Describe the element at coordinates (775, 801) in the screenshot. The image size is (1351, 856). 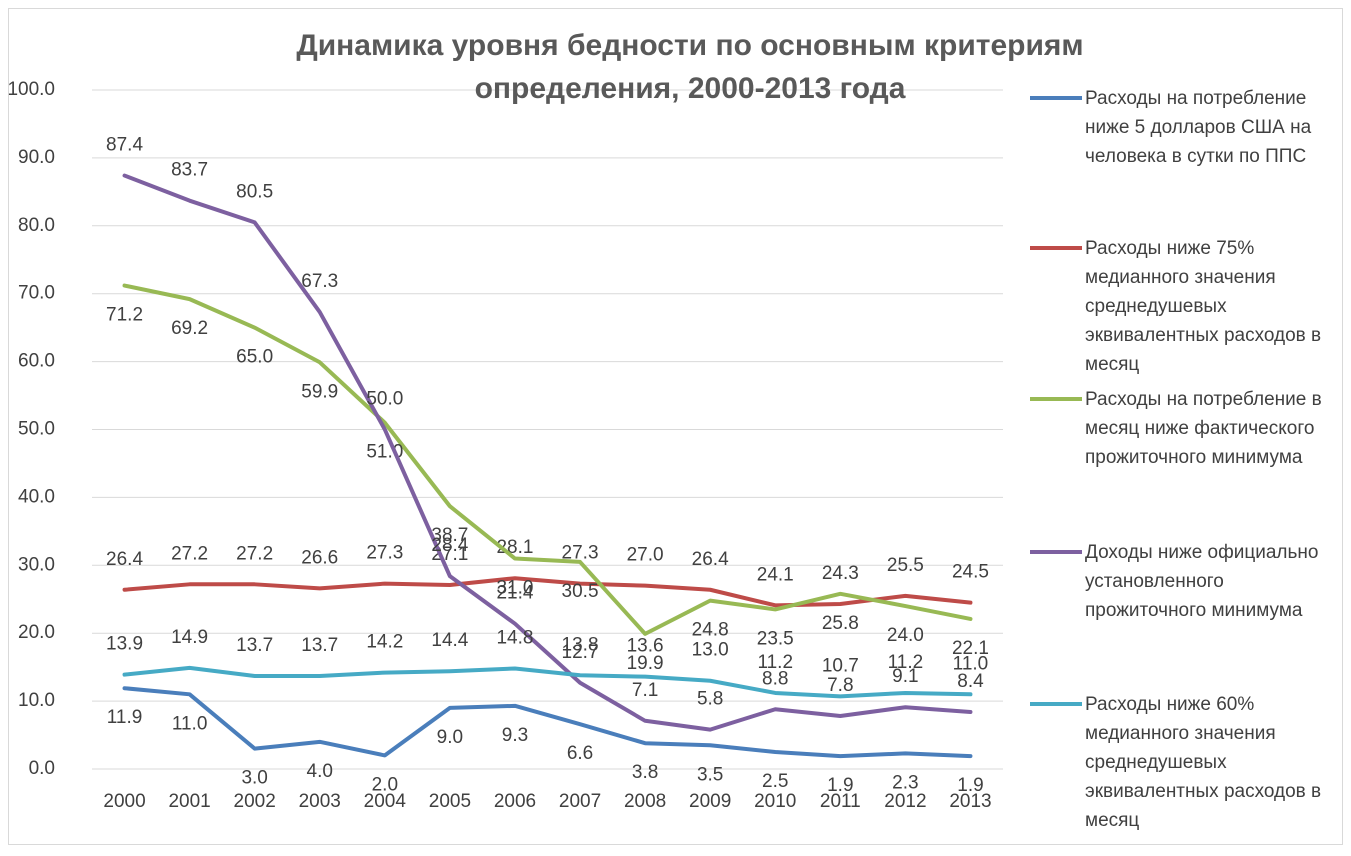
I see `x-tick-label: 2010` at that location.